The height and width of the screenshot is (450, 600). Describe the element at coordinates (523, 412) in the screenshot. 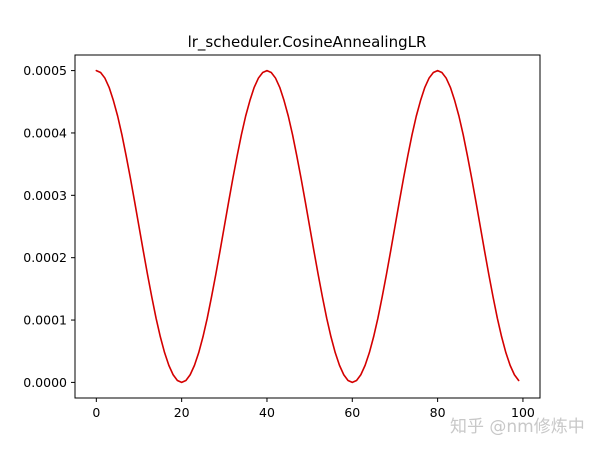

I see `x-tick-label: 100` at that location.